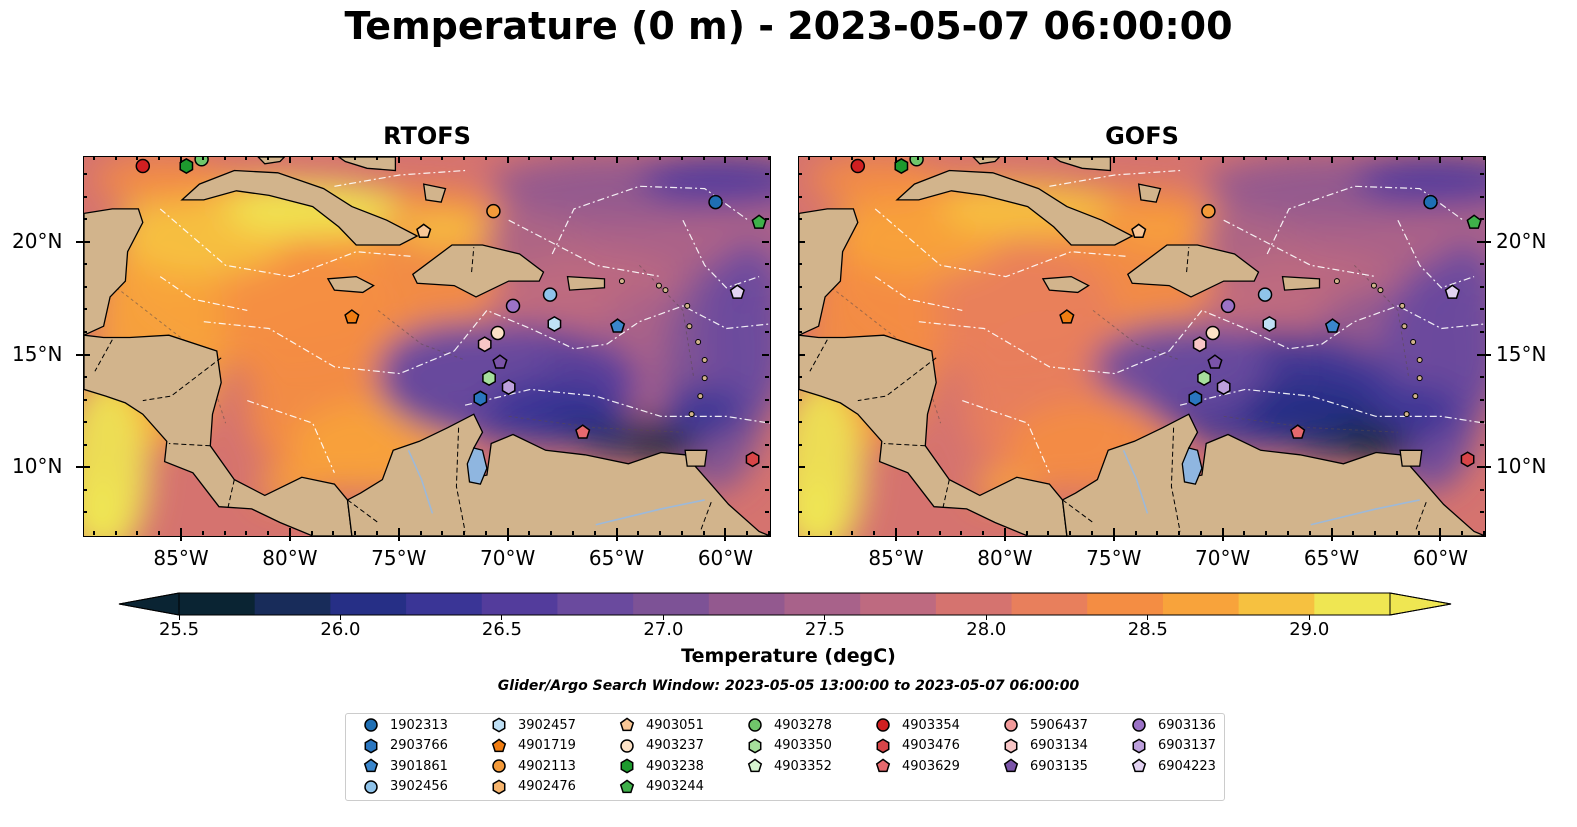 Image resolution: width=1577 pixels, height=827 pixels. What do you see at coordinates (1521, 240) in the screenshot?
I see `y-tick-label: 20°N` at bounding box center [1521, 240].